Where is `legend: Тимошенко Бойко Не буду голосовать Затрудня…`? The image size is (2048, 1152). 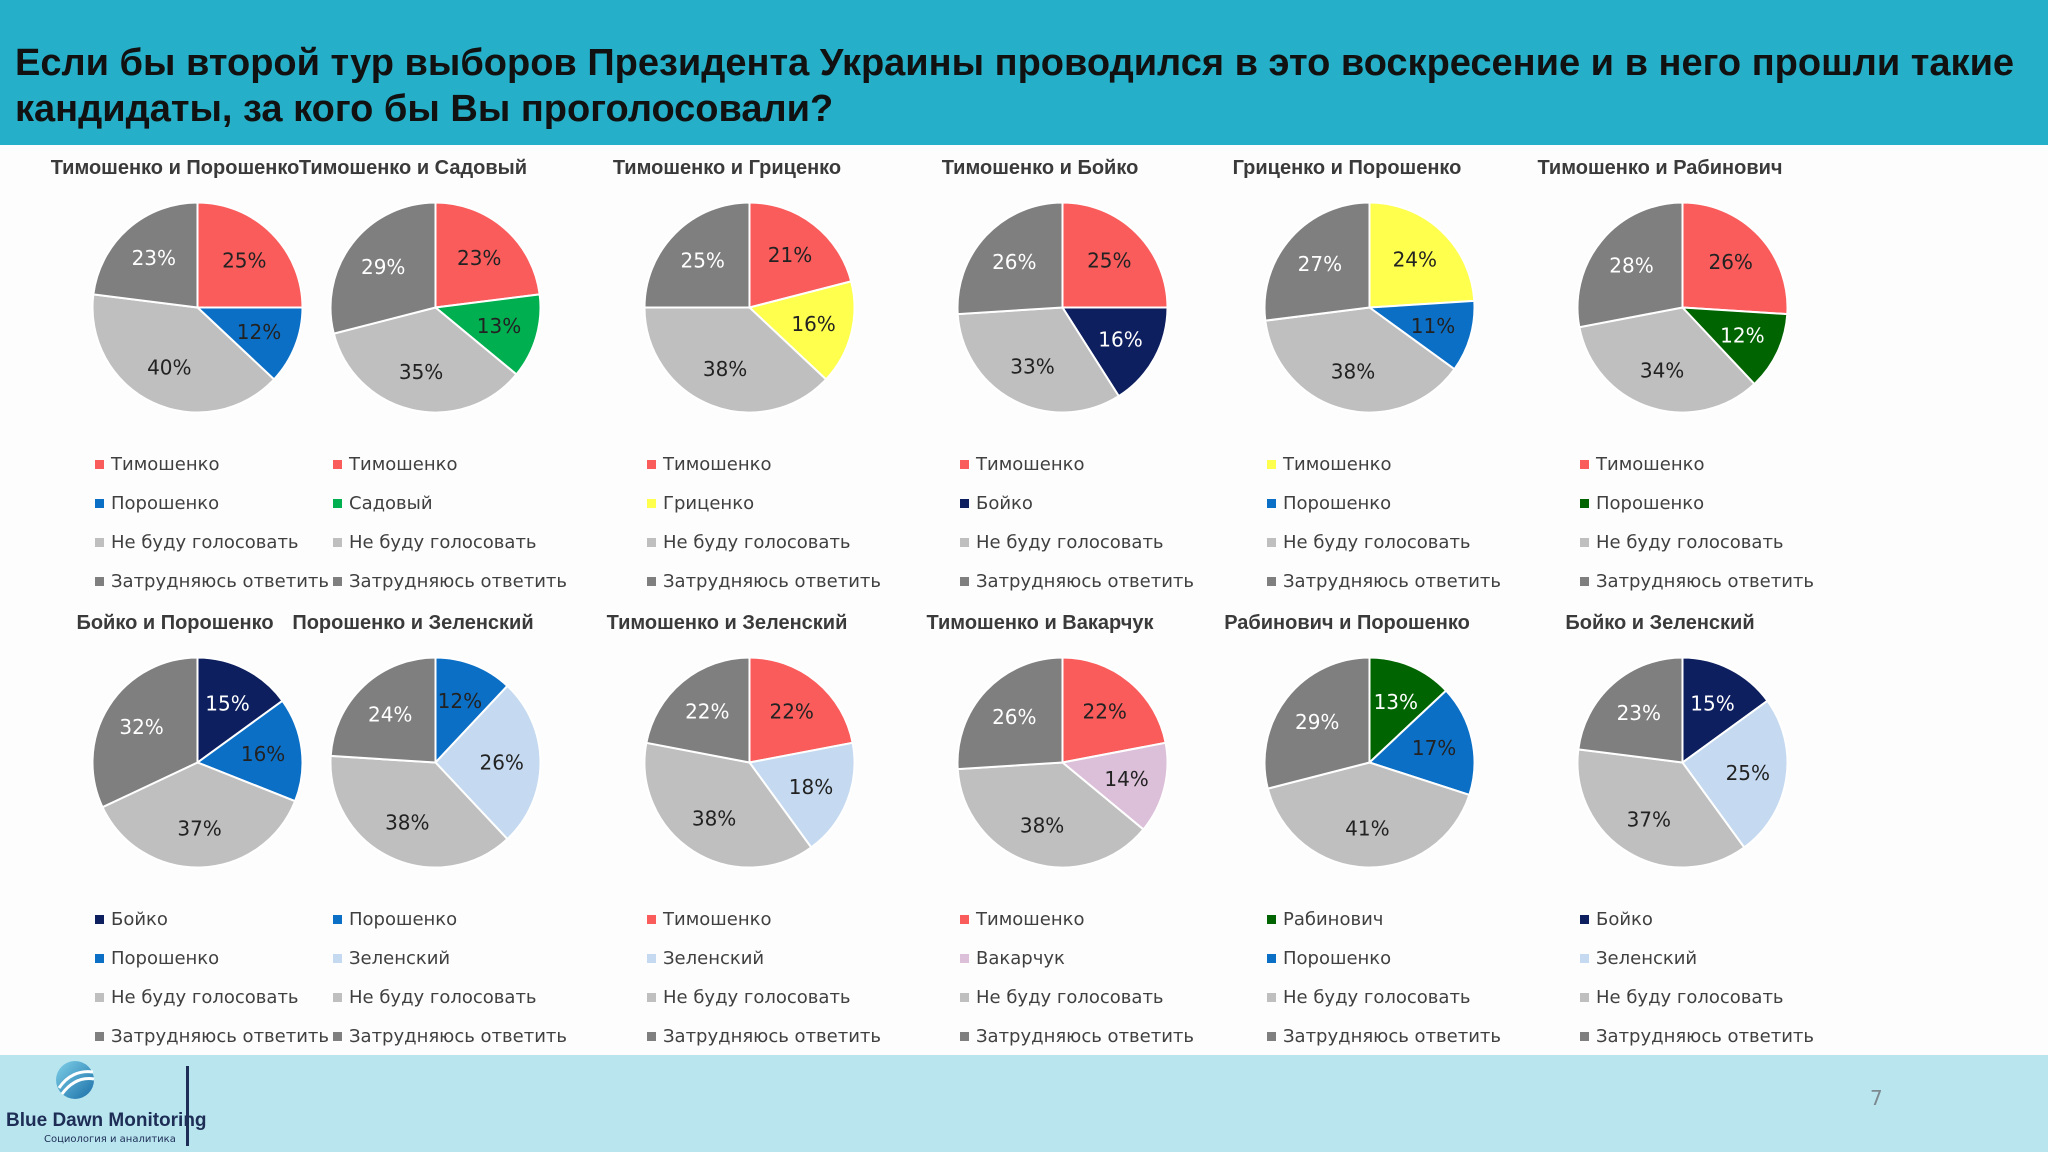
legend: Тимошенко Бойко Не буду голосовать Затрудня… is located at coordinates (1080, 523).